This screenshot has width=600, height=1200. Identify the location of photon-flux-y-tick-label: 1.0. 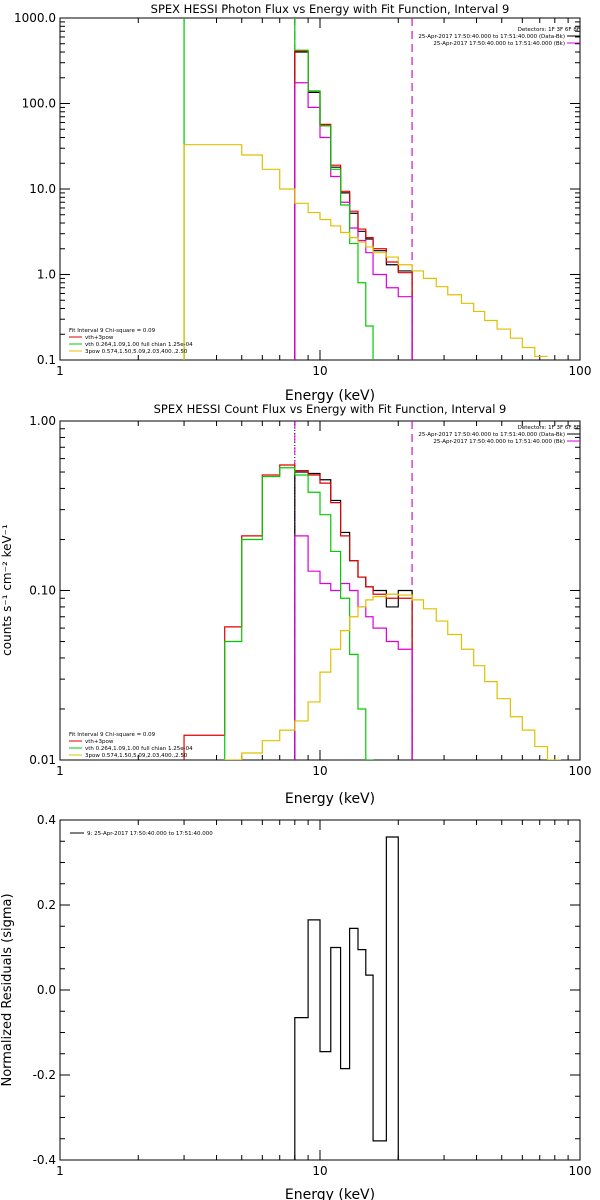
(46, 275).